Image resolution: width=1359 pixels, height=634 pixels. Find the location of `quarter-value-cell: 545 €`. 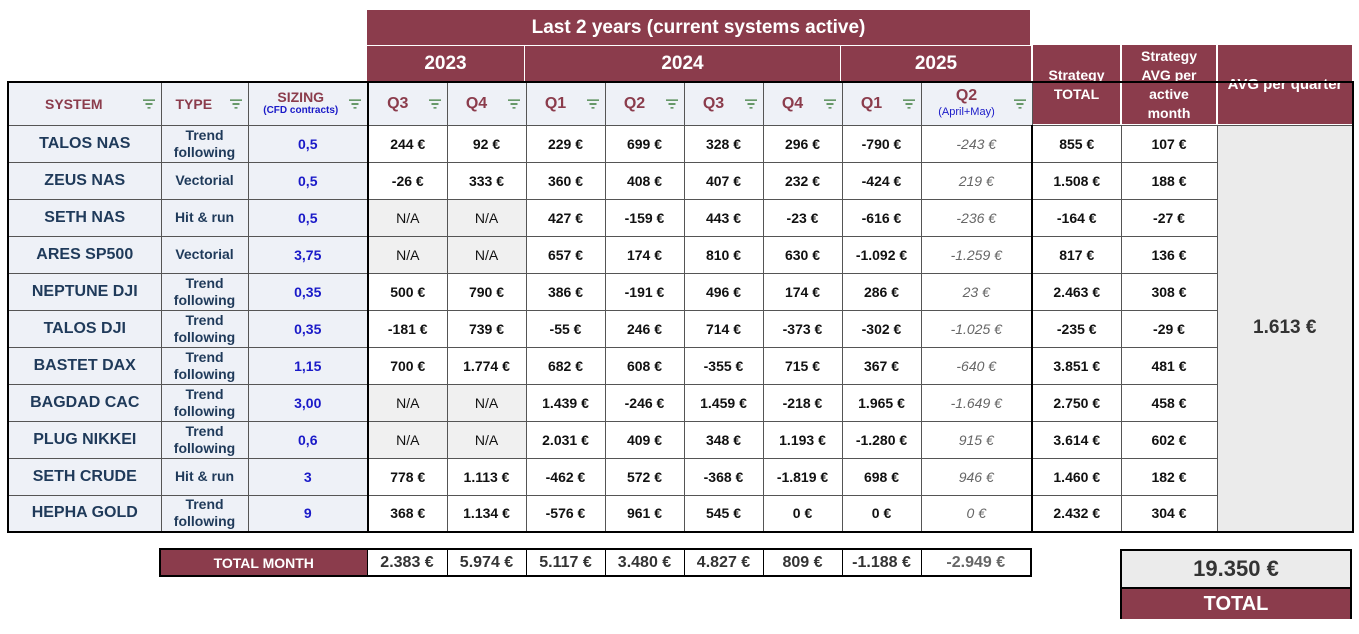

quarter-value-cell: 545 € is located at coordinates (723, 513).